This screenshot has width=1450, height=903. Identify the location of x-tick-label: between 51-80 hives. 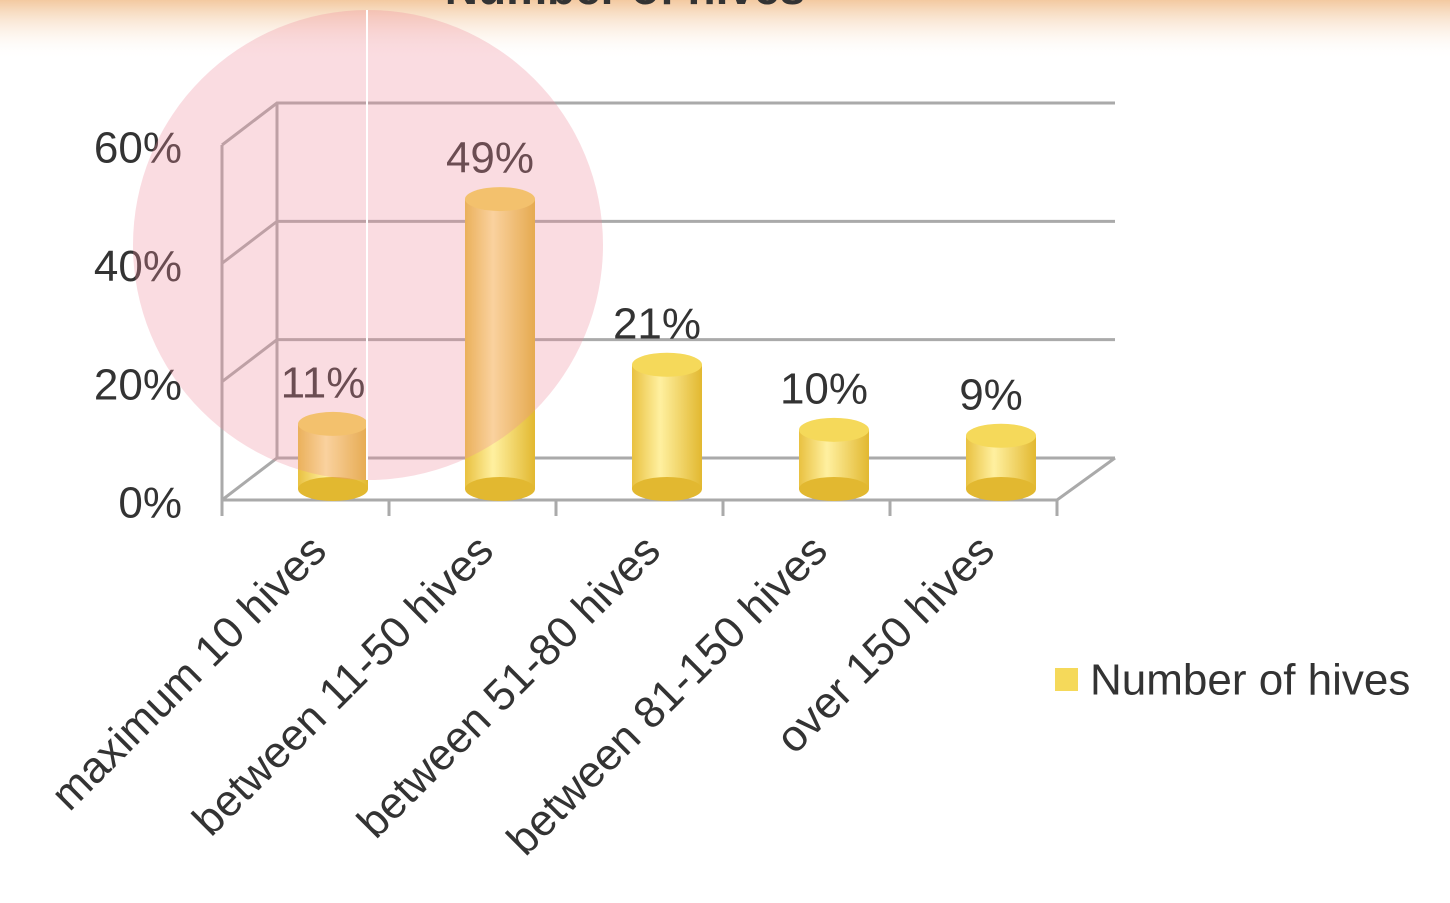
(509, 687).